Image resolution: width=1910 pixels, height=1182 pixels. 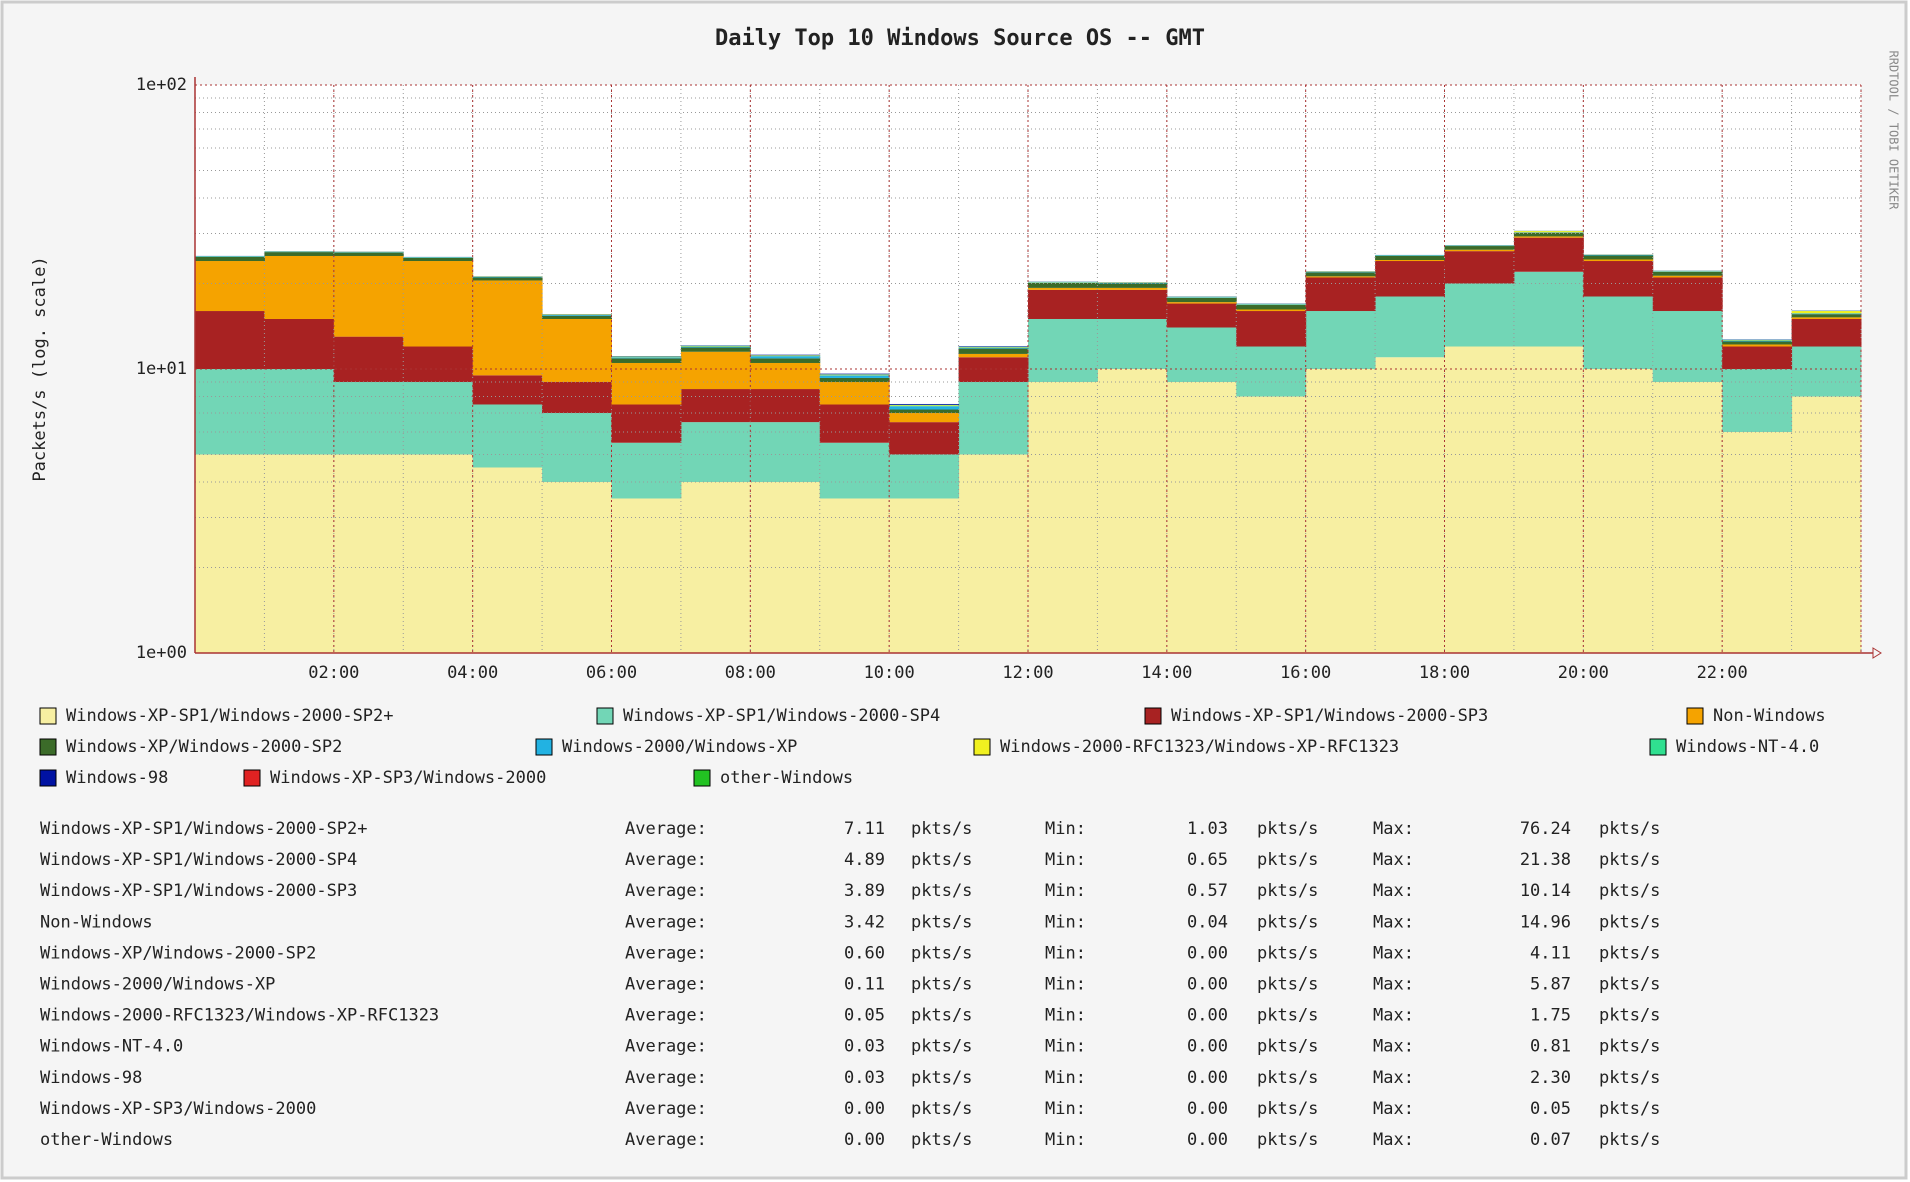 What do you see at coordinates (1207, 860) in the screenshot?
I see `stat-value: 0.65` at bounding box center [1207, 860].